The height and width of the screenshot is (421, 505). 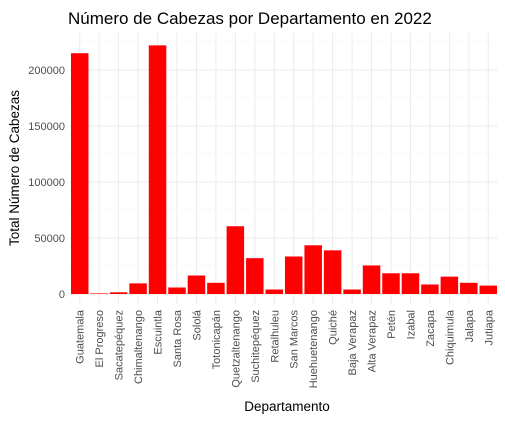 I want to click on x-tick-label: Sacatepéquez, so click(x=120, y=345).